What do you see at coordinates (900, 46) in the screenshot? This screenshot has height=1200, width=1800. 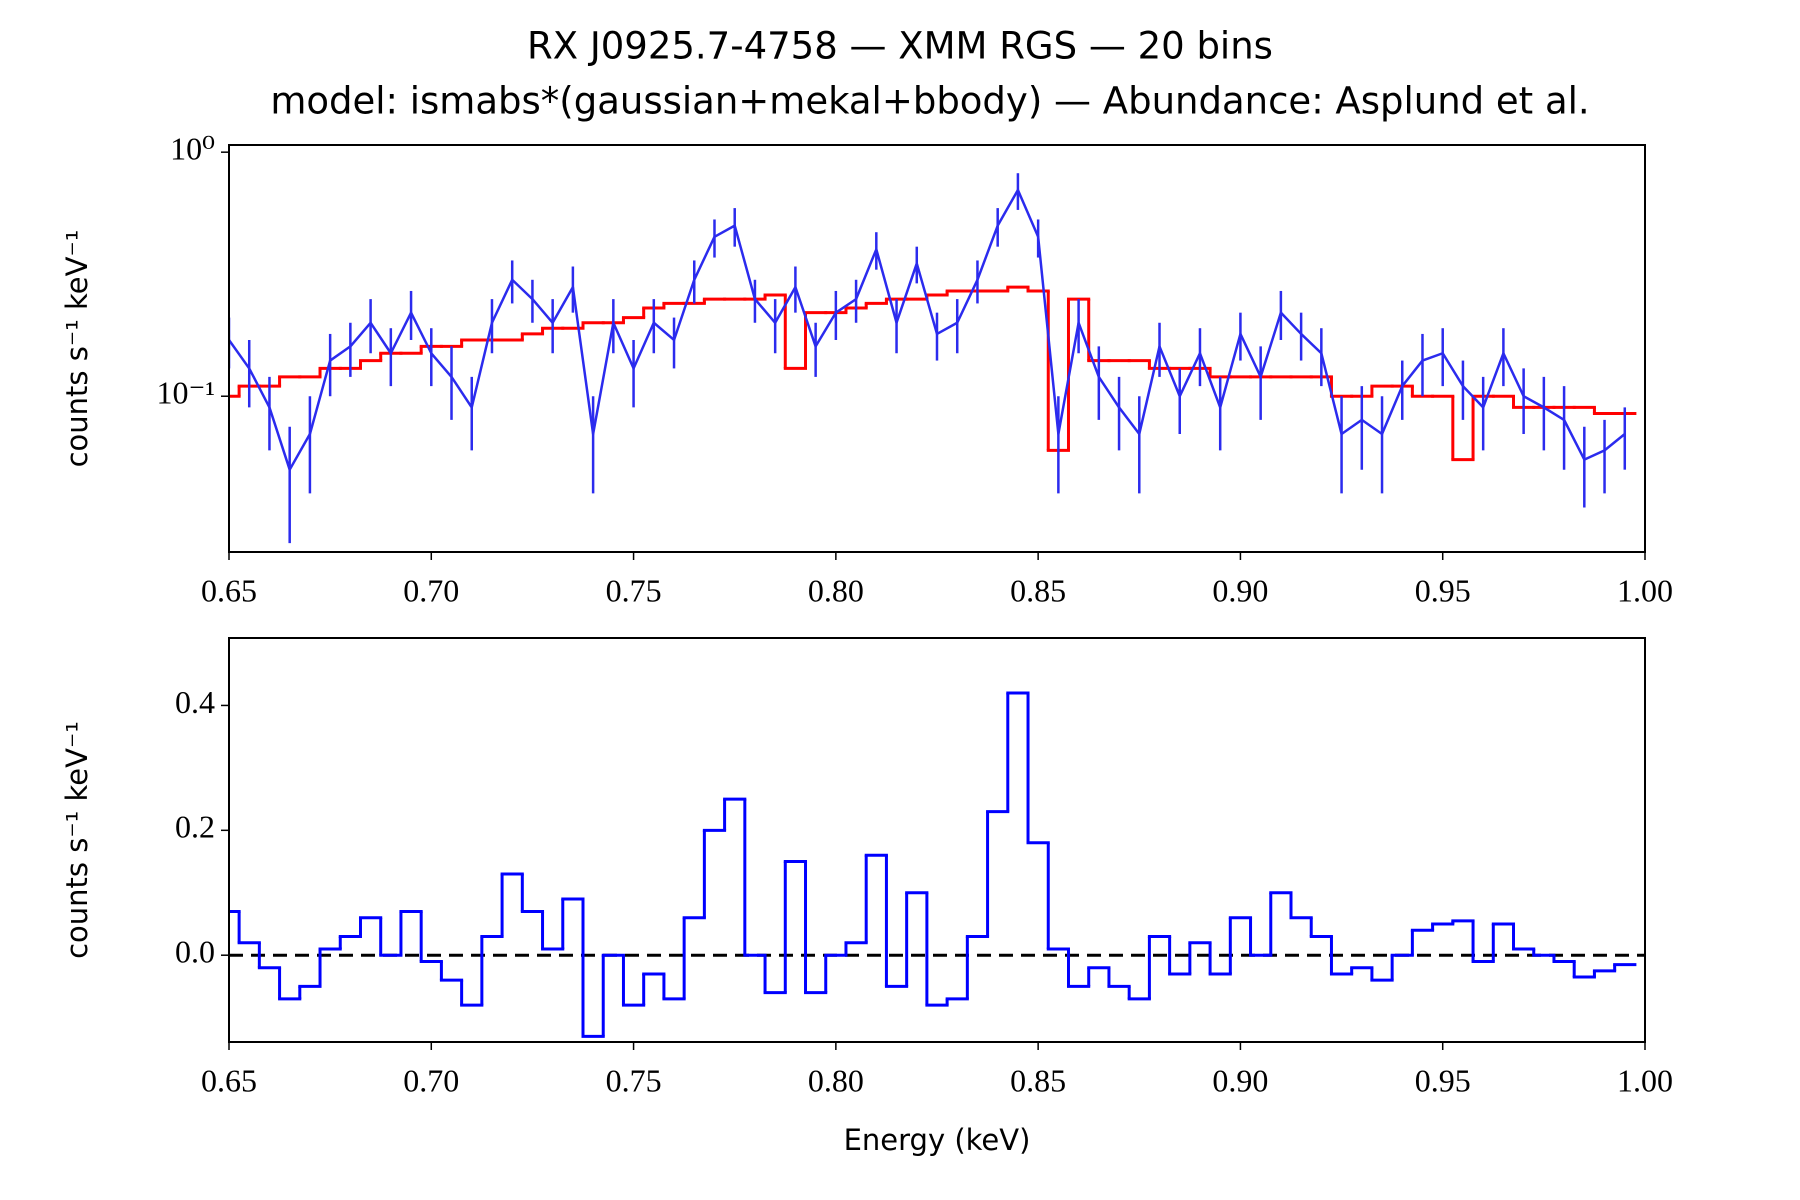 I see `chart-title: RX J0925.7-4758 — XMM RGS — 20 bins` at bounding box center [900, 46].